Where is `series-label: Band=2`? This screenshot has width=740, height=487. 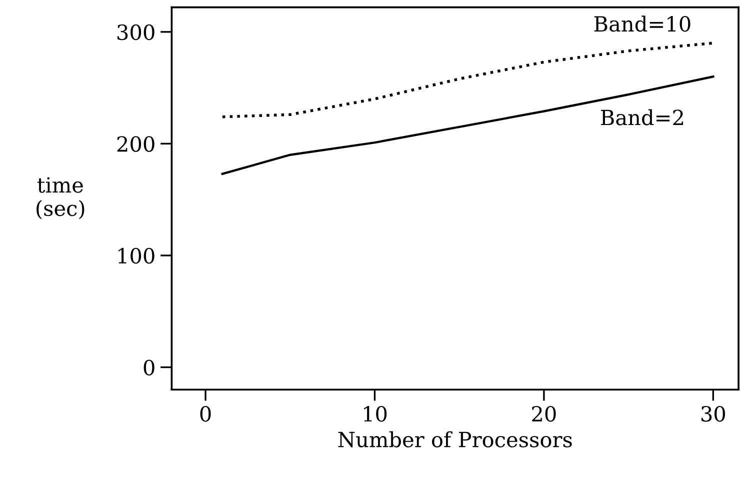 series-label: Band=2 is located at coordinates (641, 117).